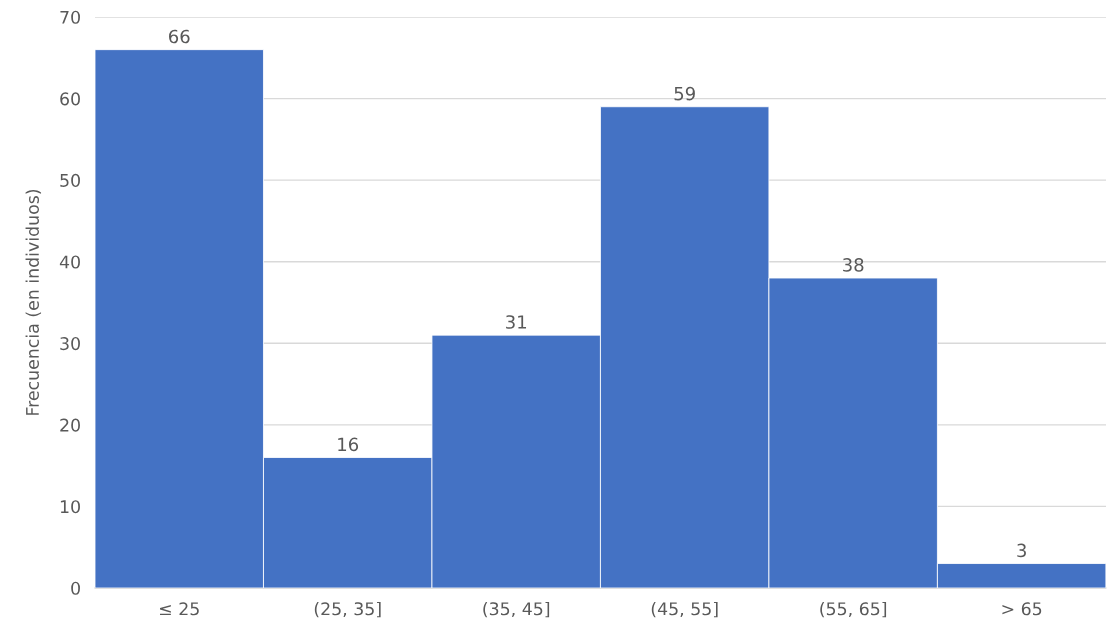 The height and width of the screenshot is (639, 1107). Describe the element at coordinates (347, 609) in the screenshot. I see `x-tick-label: (25, 35]` at that location.